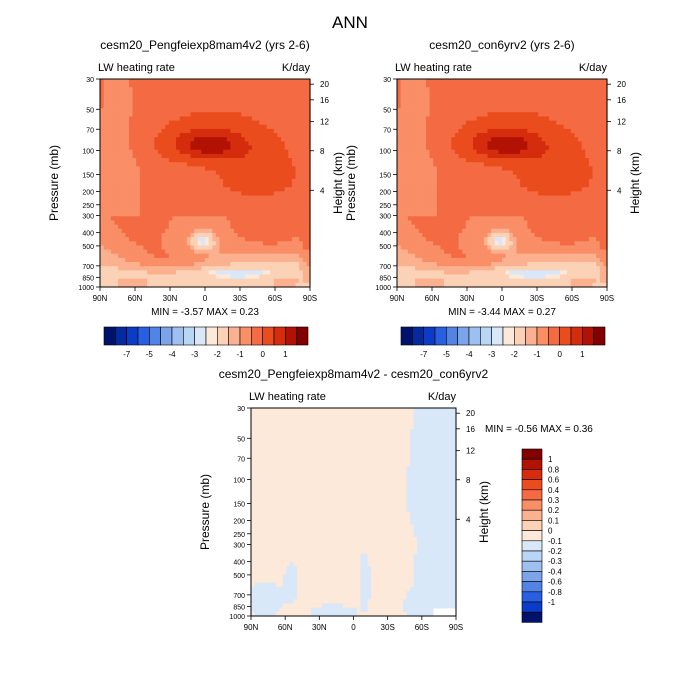  I want to click on height-tick-label: 16, so click(324, 100).